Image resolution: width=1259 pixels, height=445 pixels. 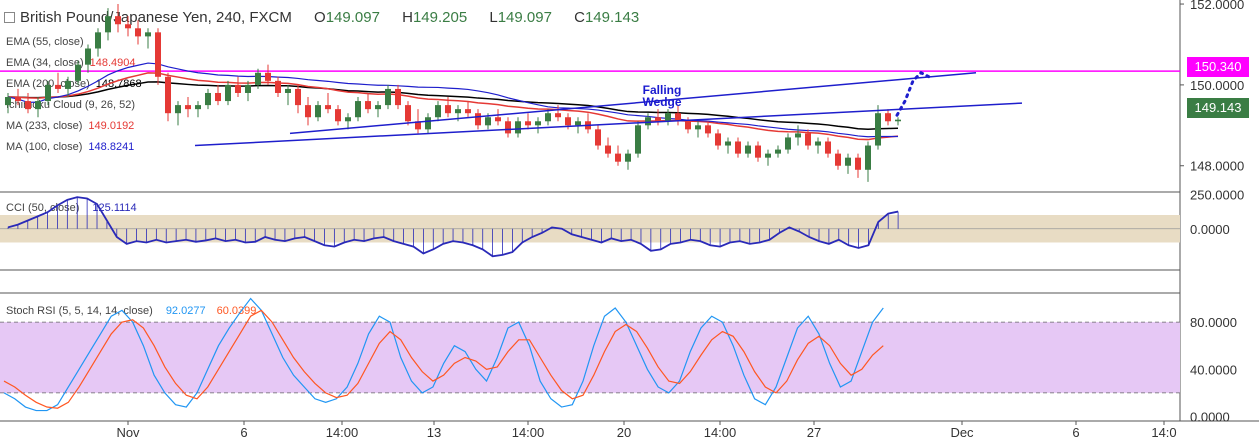 I want to click on collapse-icon, so click(x=9, y=17).